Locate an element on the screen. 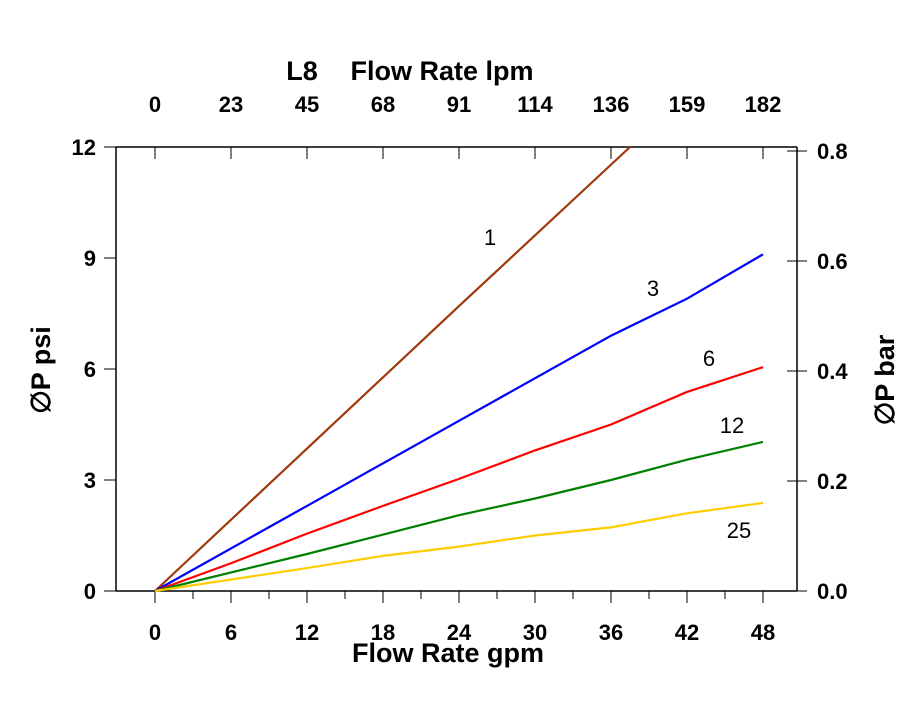 The image size is (914, 702). x-tick-label: 42 is located at coordinates (687, 632).